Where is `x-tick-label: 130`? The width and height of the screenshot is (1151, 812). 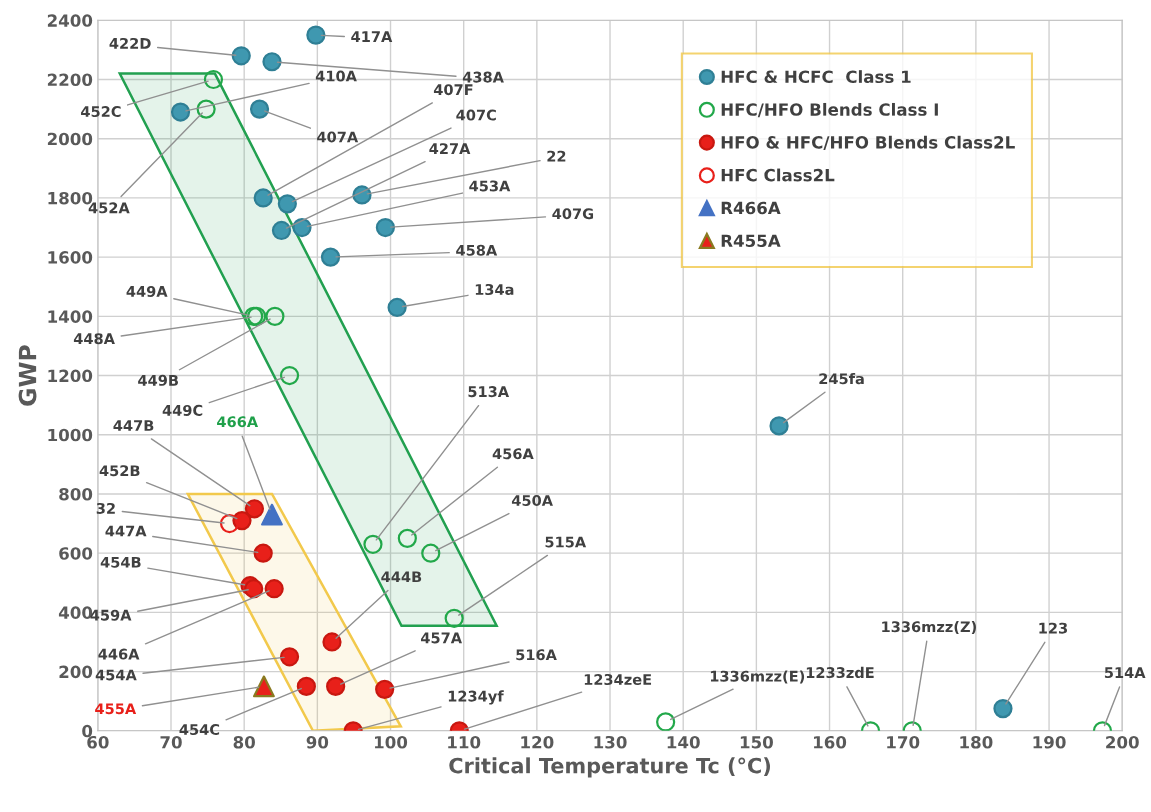
x-tick-label: 130 is located at coordinates (610, 742).